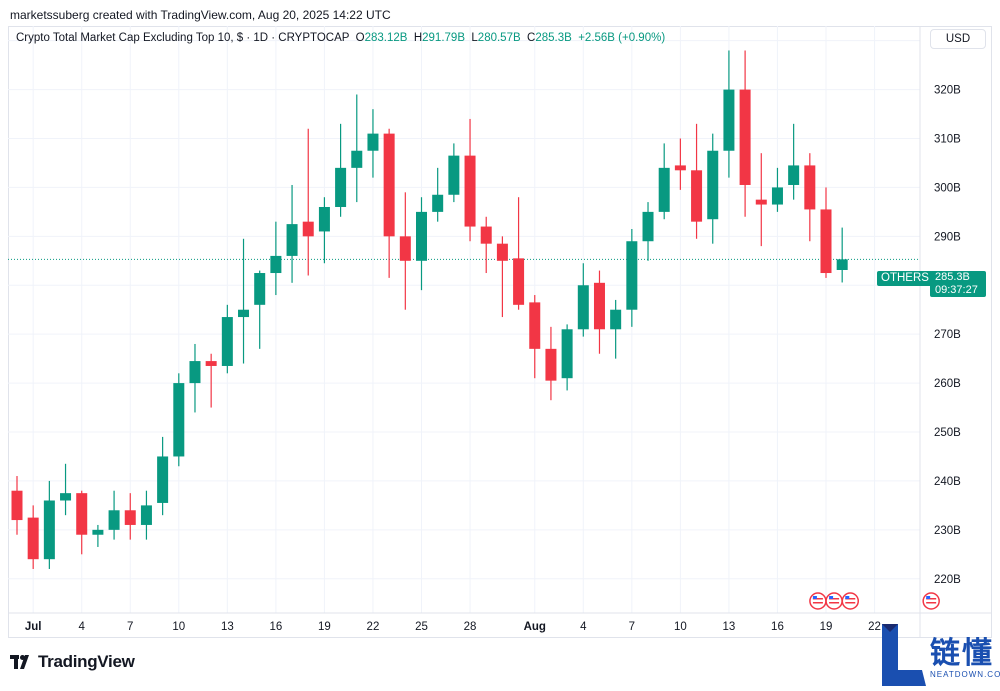  What do you see at coordinates (904, 655) in the screenshot?
I see `neatdown-watermark-icon` at bounding box center [904, 655].